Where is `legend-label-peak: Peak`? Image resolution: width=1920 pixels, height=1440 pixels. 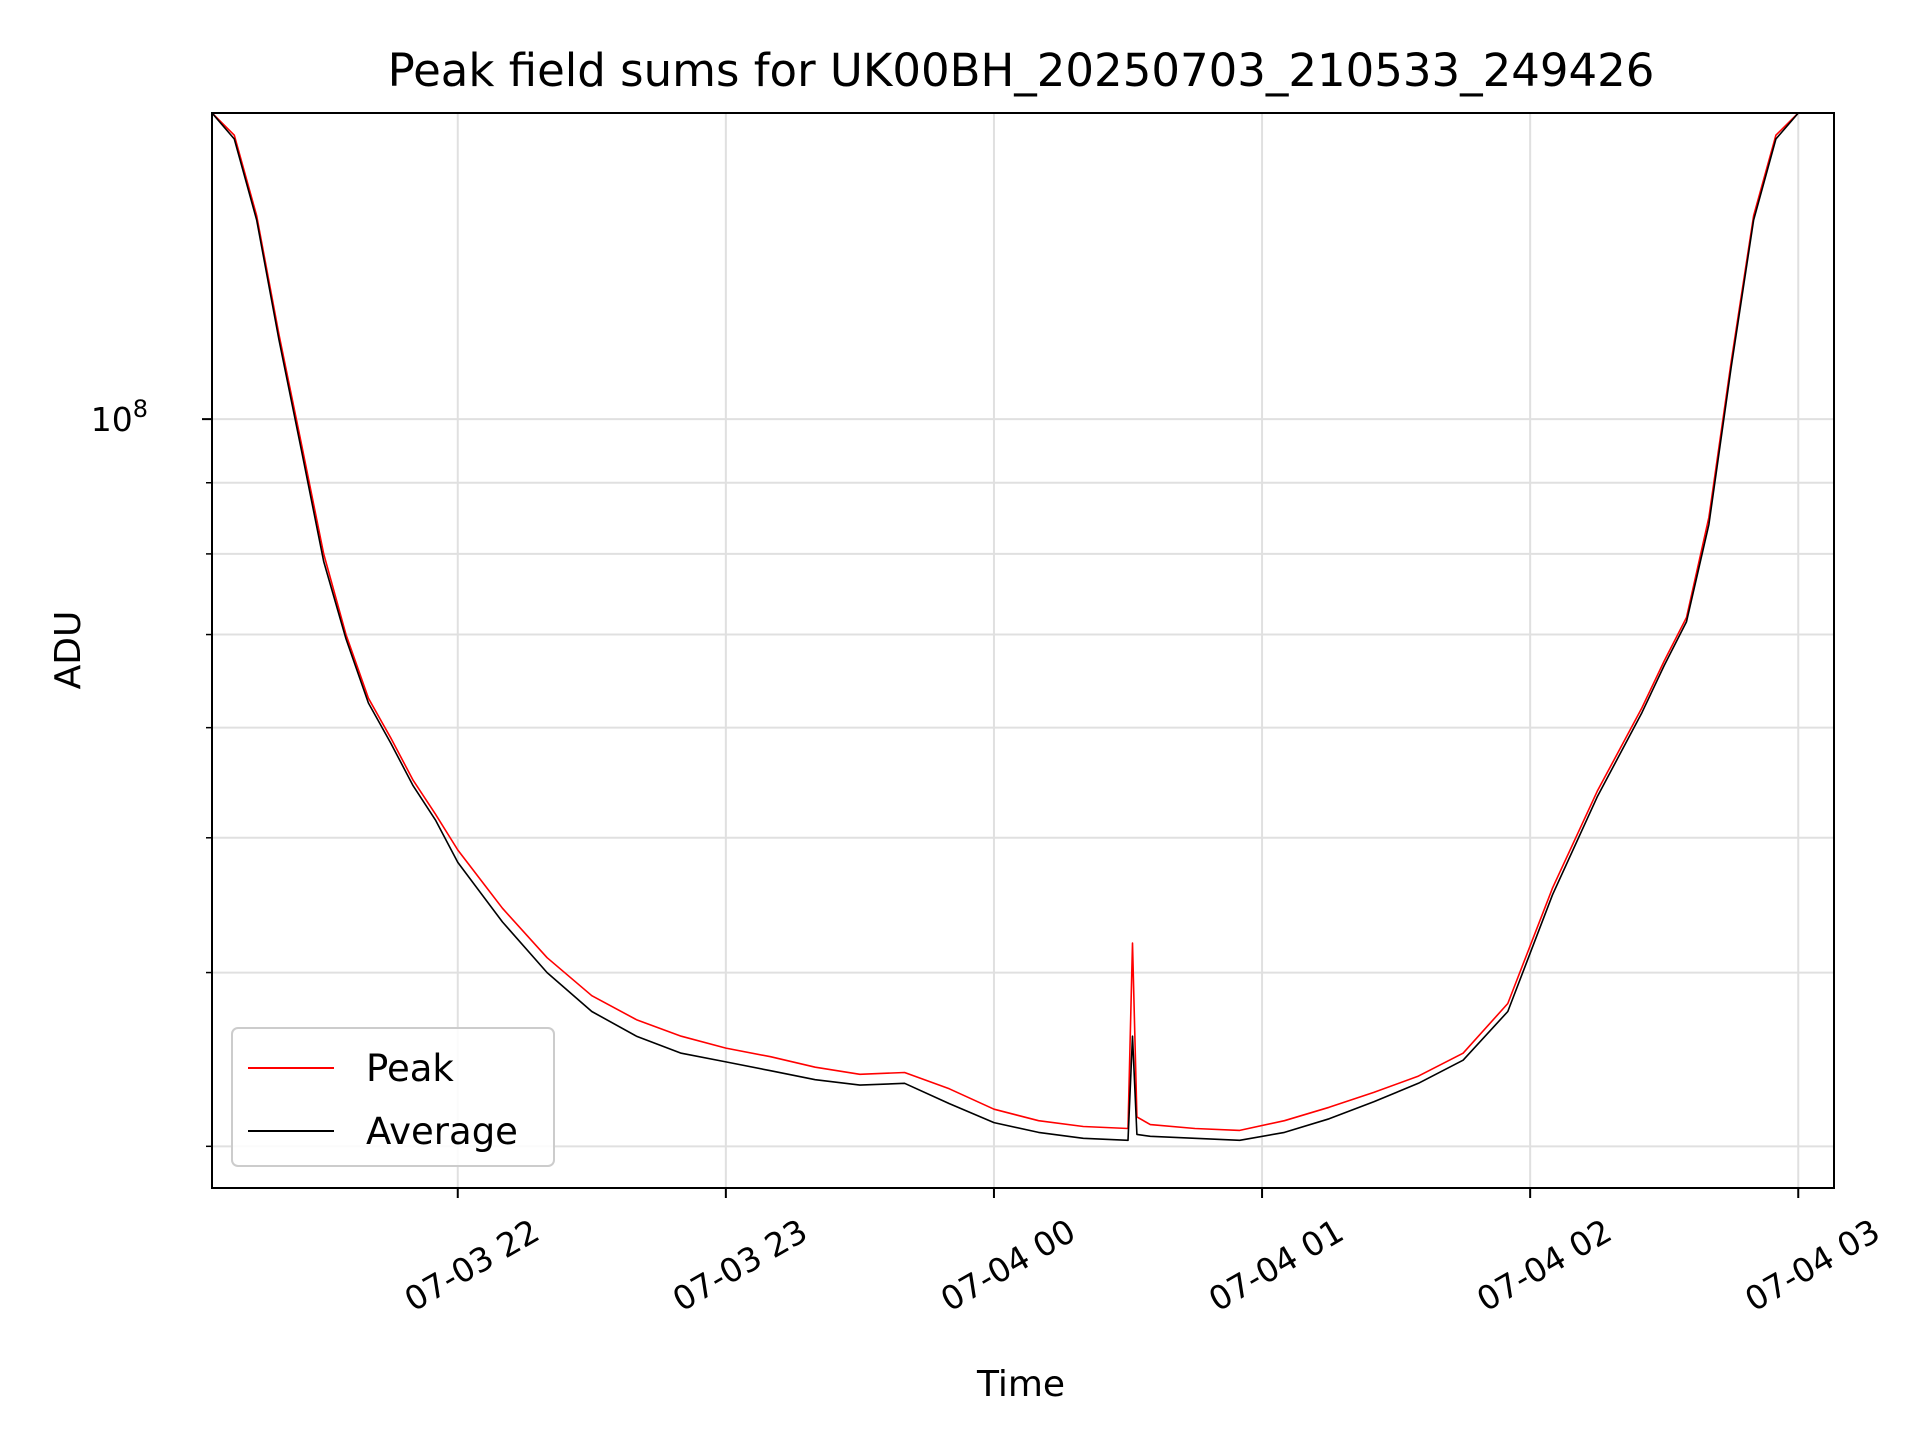
legend-label-peak: Peak is located at coordinates (410, 1068).